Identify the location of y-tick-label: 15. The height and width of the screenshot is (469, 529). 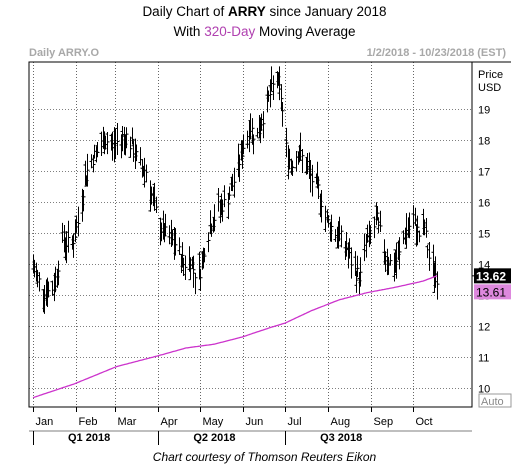
(484, 235).